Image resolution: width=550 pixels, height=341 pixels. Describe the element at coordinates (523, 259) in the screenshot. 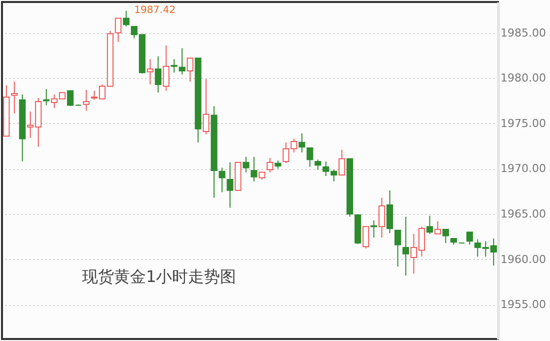

I see `y-tick-label: 1960.00` at that location.